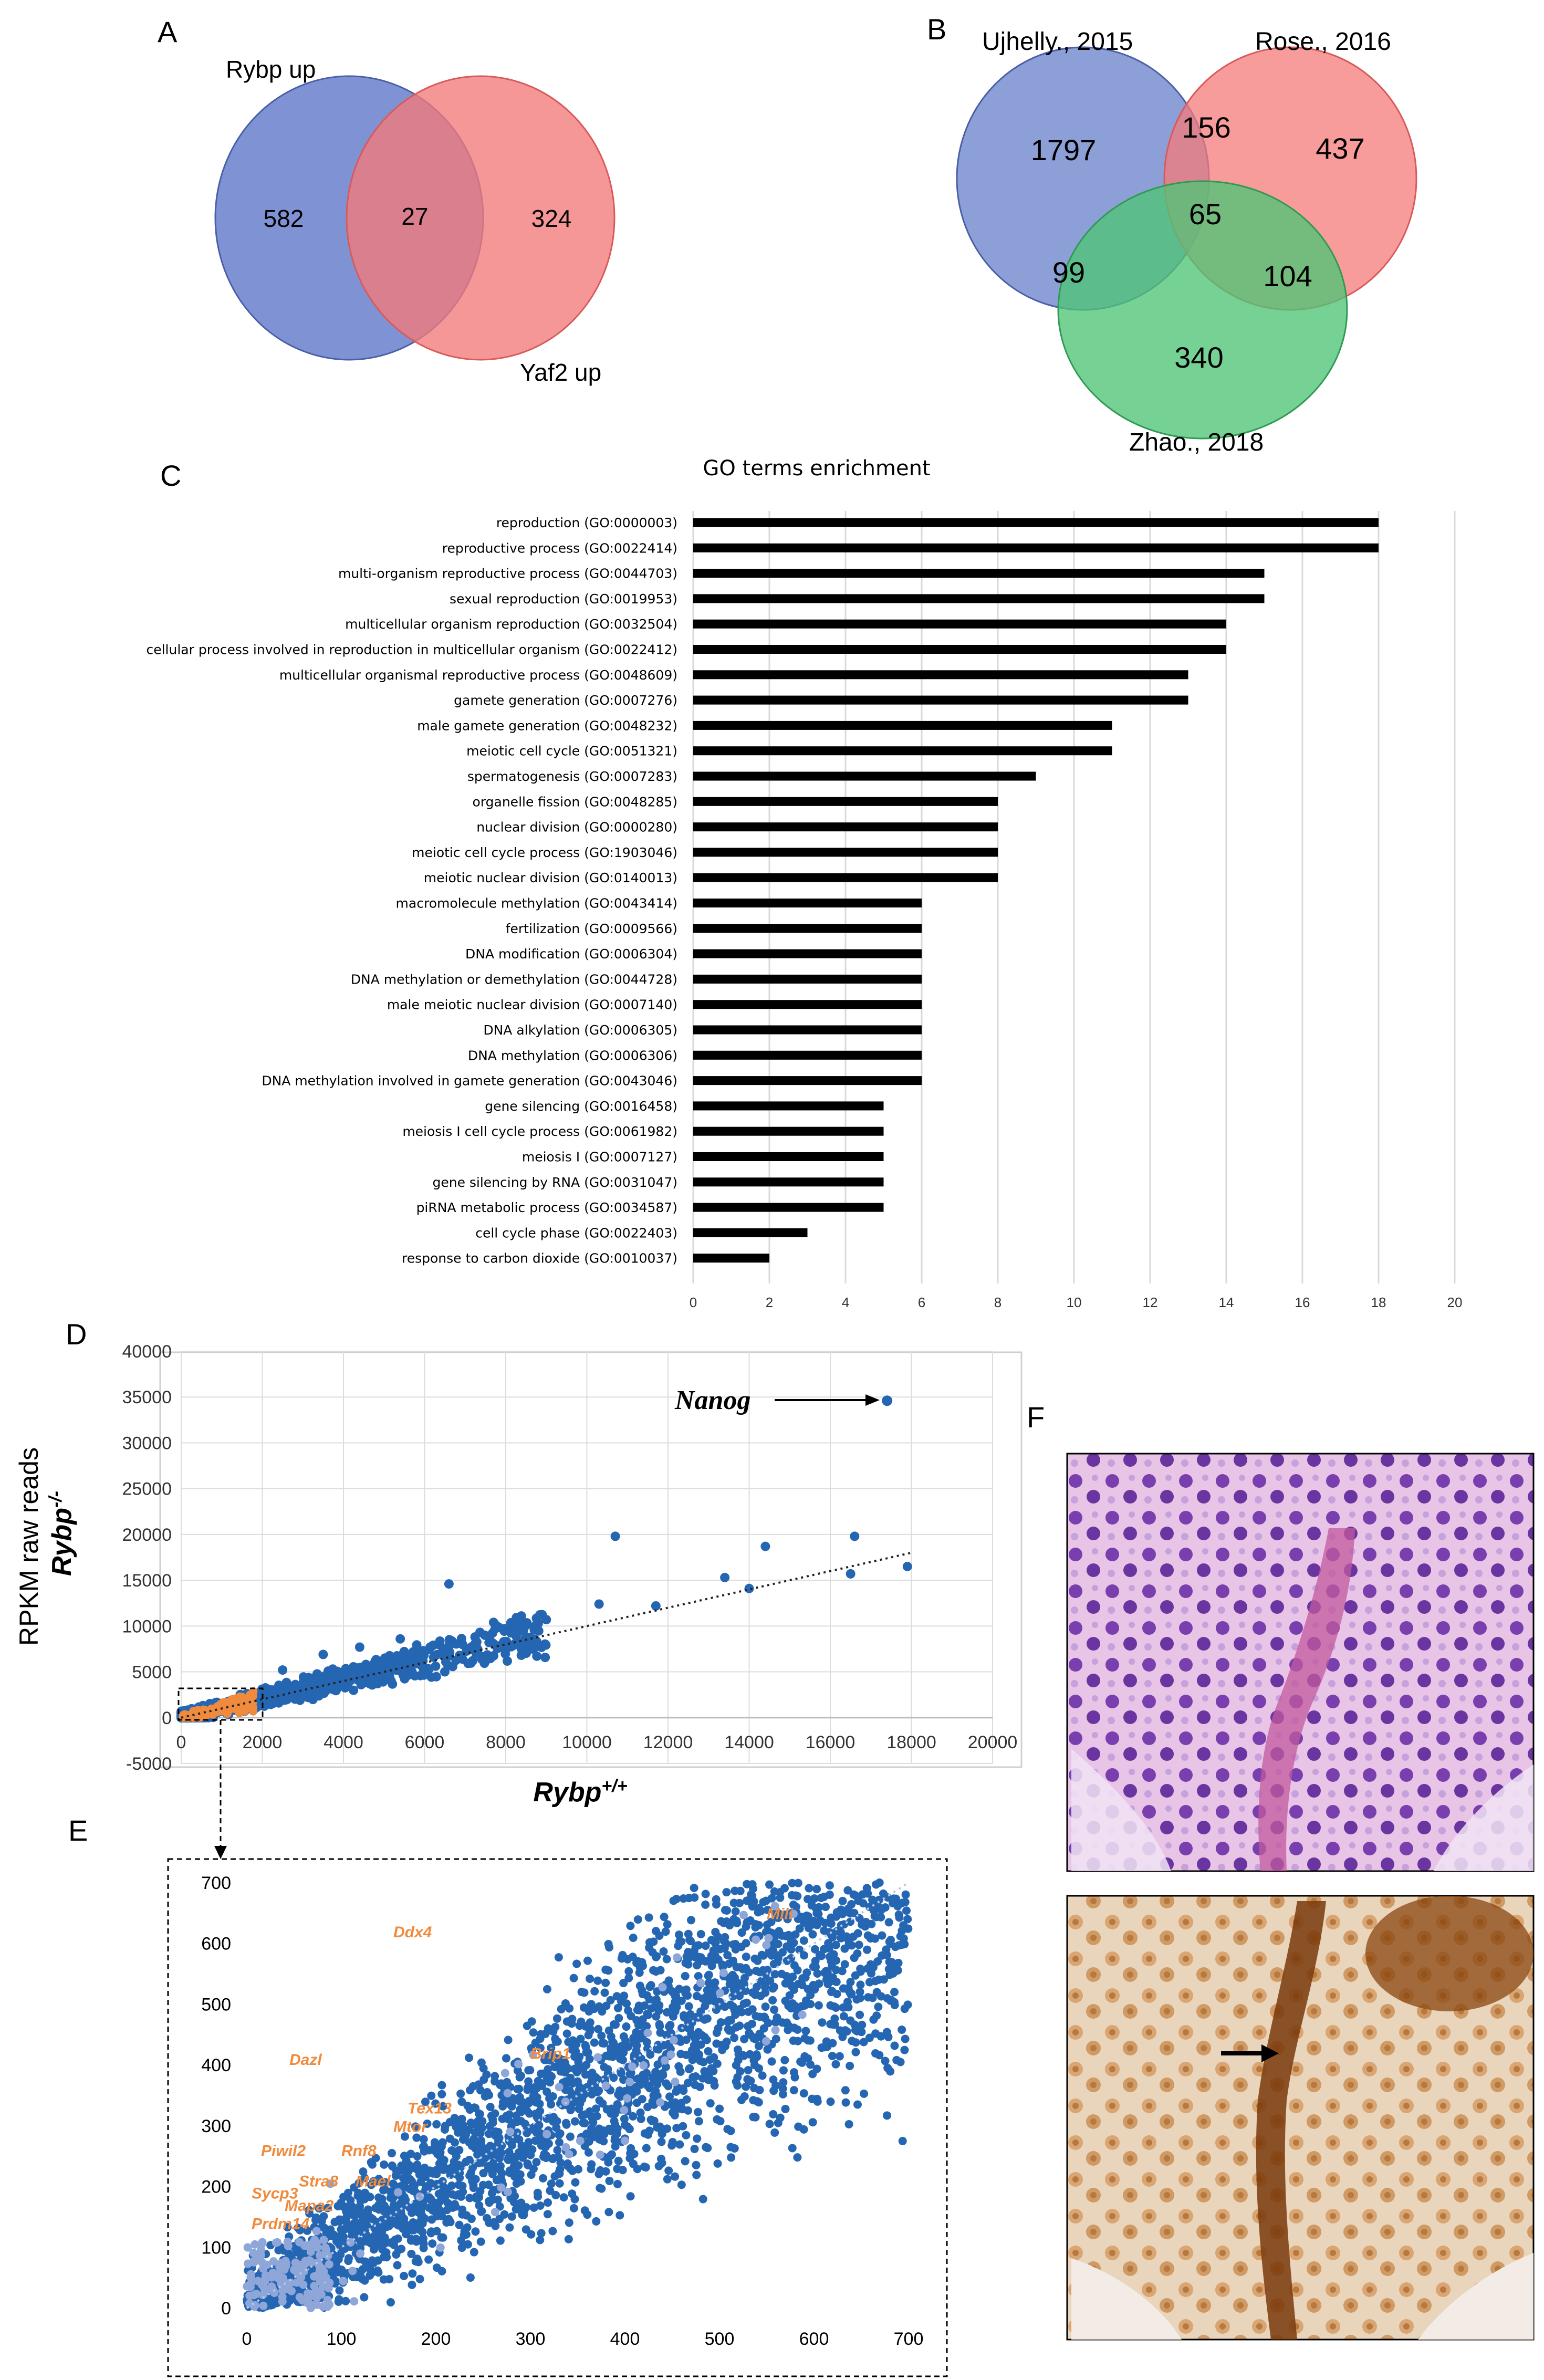  Describe the element at coordinates (1121, 1810) in the screenshot. I see `he-lumen` at that location.